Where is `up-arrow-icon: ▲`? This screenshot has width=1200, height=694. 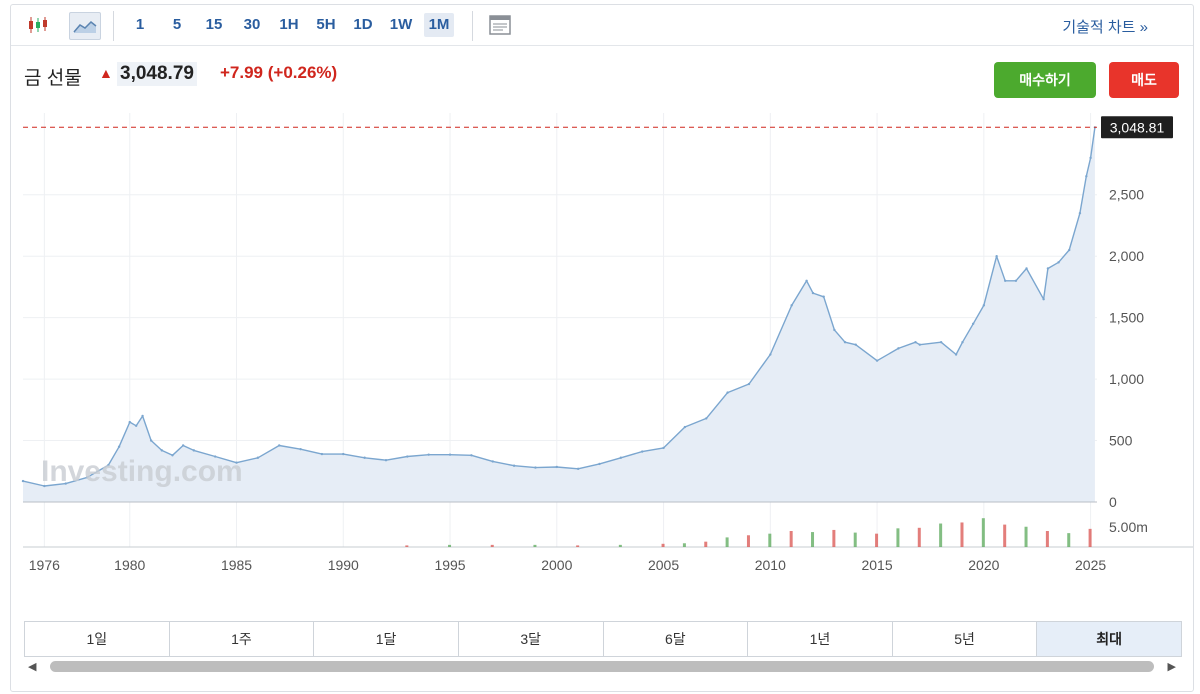
up-arrow-icon: ▲ is located at coordinates (106, 73).